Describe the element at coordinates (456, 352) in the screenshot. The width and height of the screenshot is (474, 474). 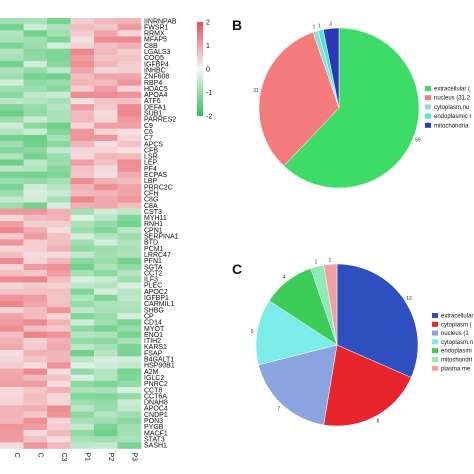
I see `legend-entry: endoplasmi` at that location.